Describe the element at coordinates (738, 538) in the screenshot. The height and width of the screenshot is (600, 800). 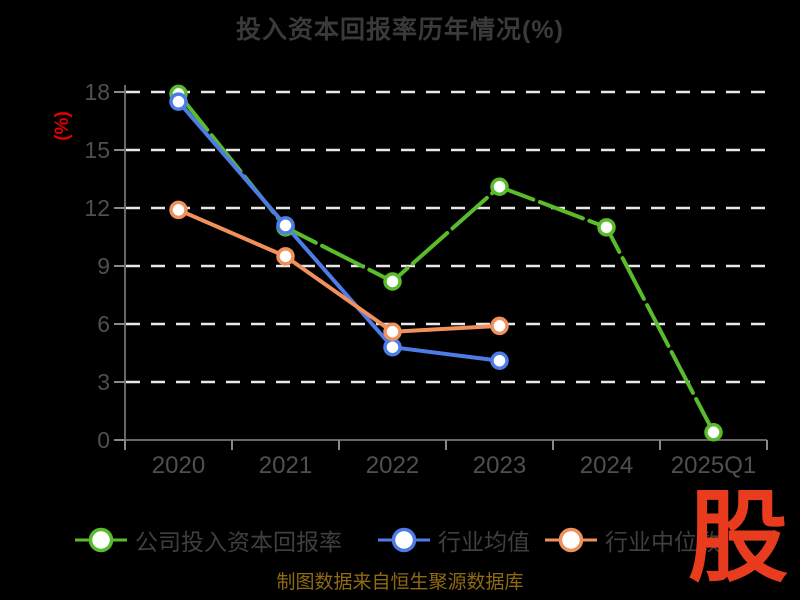
I see `stock-logo-watermark: 股` at that location.